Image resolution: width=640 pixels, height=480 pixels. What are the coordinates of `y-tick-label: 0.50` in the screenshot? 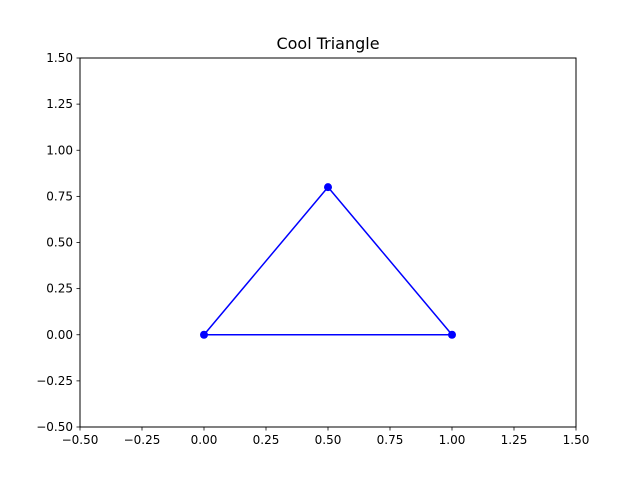 It's located at (59, 243).